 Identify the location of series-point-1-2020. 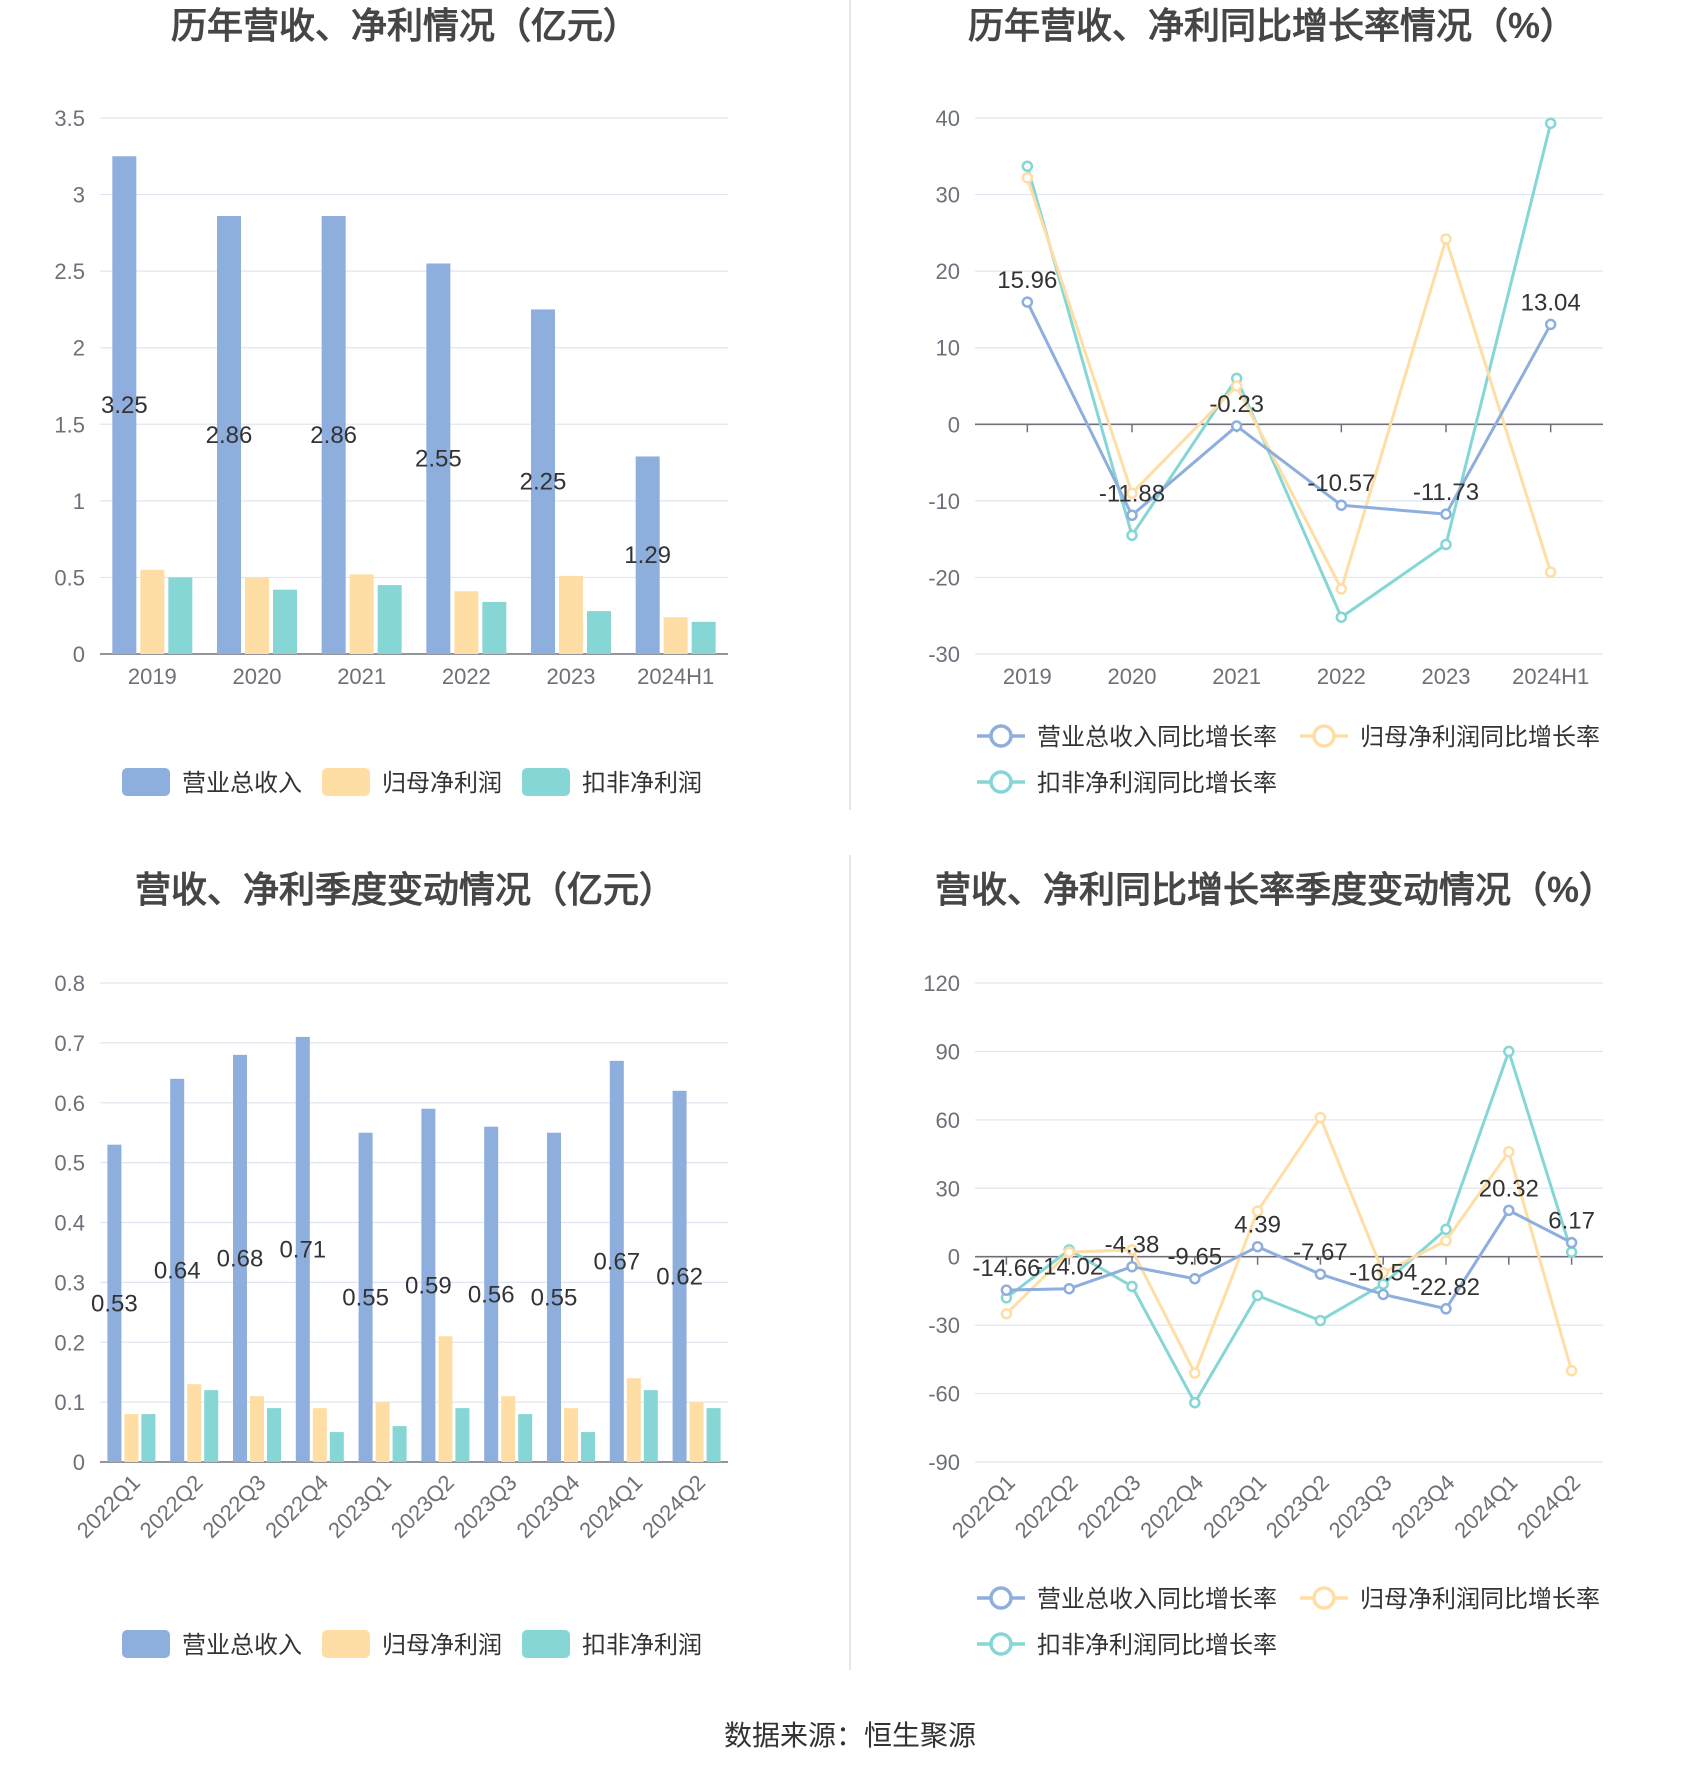
(1132, 493).